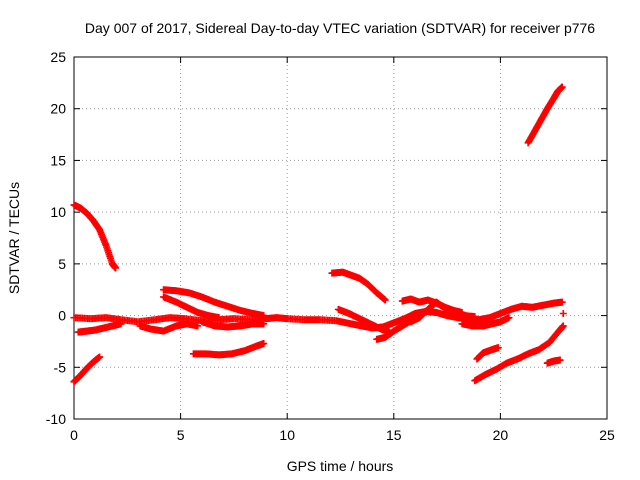  I want to click on y-tick-label: -10, so click(56, 419).